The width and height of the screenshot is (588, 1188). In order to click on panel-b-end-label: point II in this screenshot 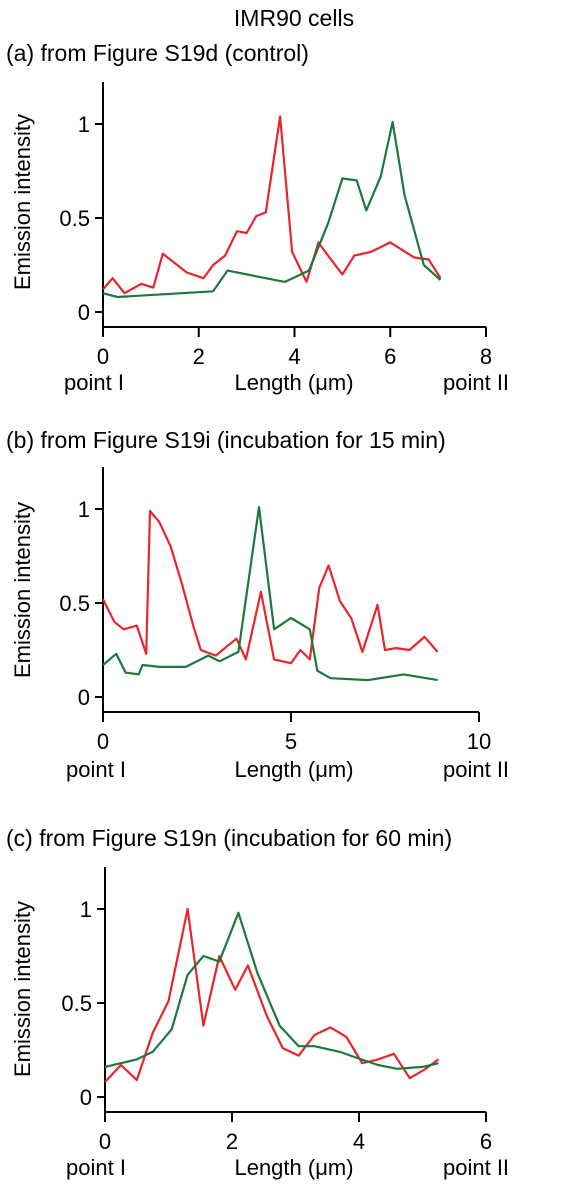, I will do `click(476, 769)`.